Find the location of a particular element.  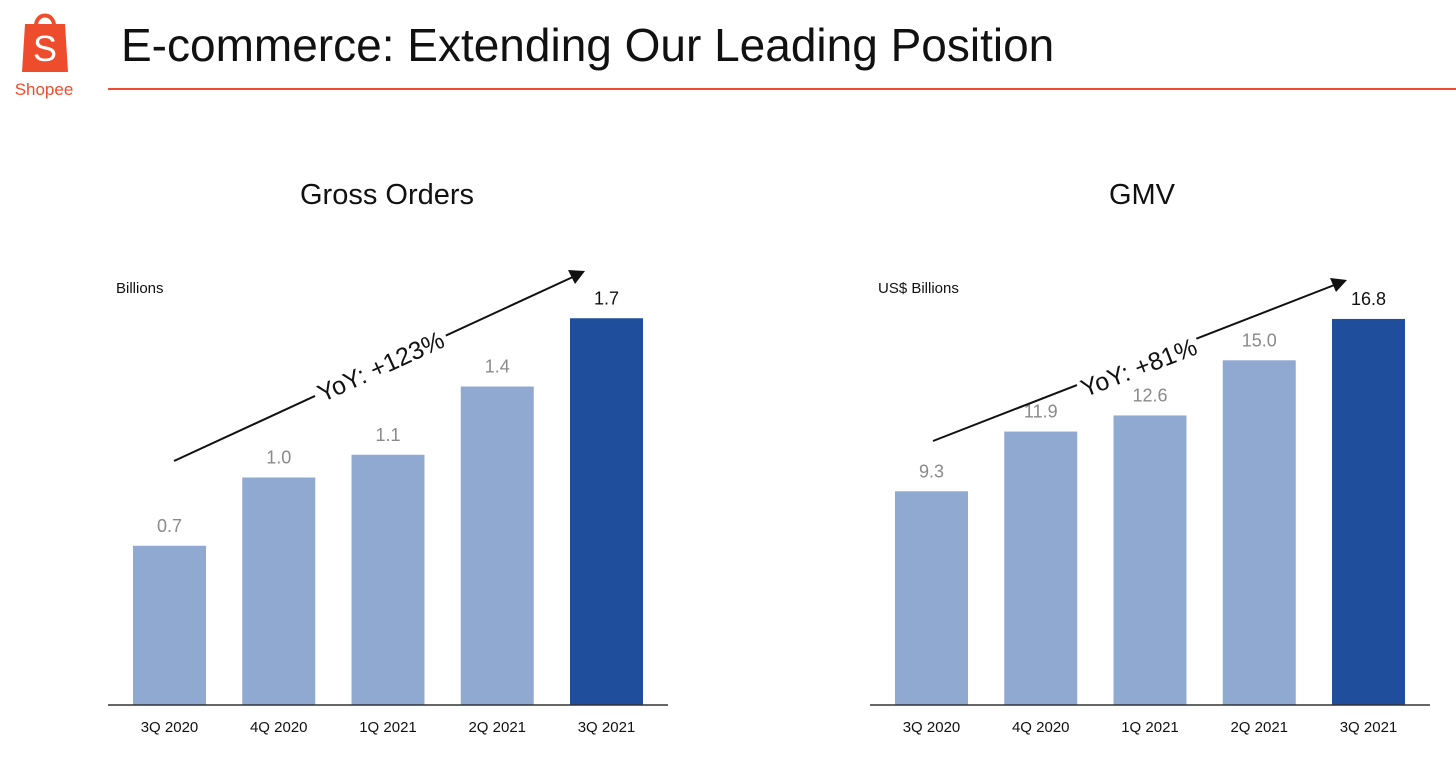

data-label: 9.3 is located at coordinates (931, 471).